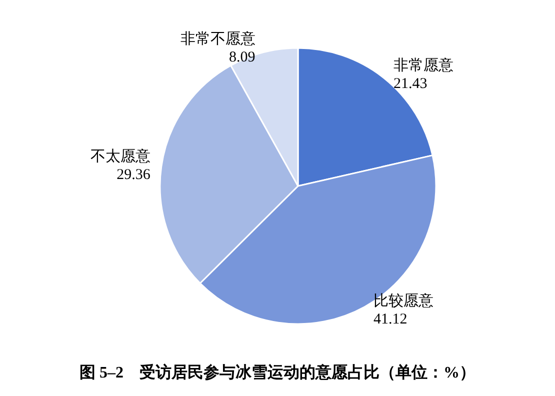  I want to click on text: 图 5–2 受访居民参与冰雪运动的意愿占比（单位：%）, so click(278, 372).